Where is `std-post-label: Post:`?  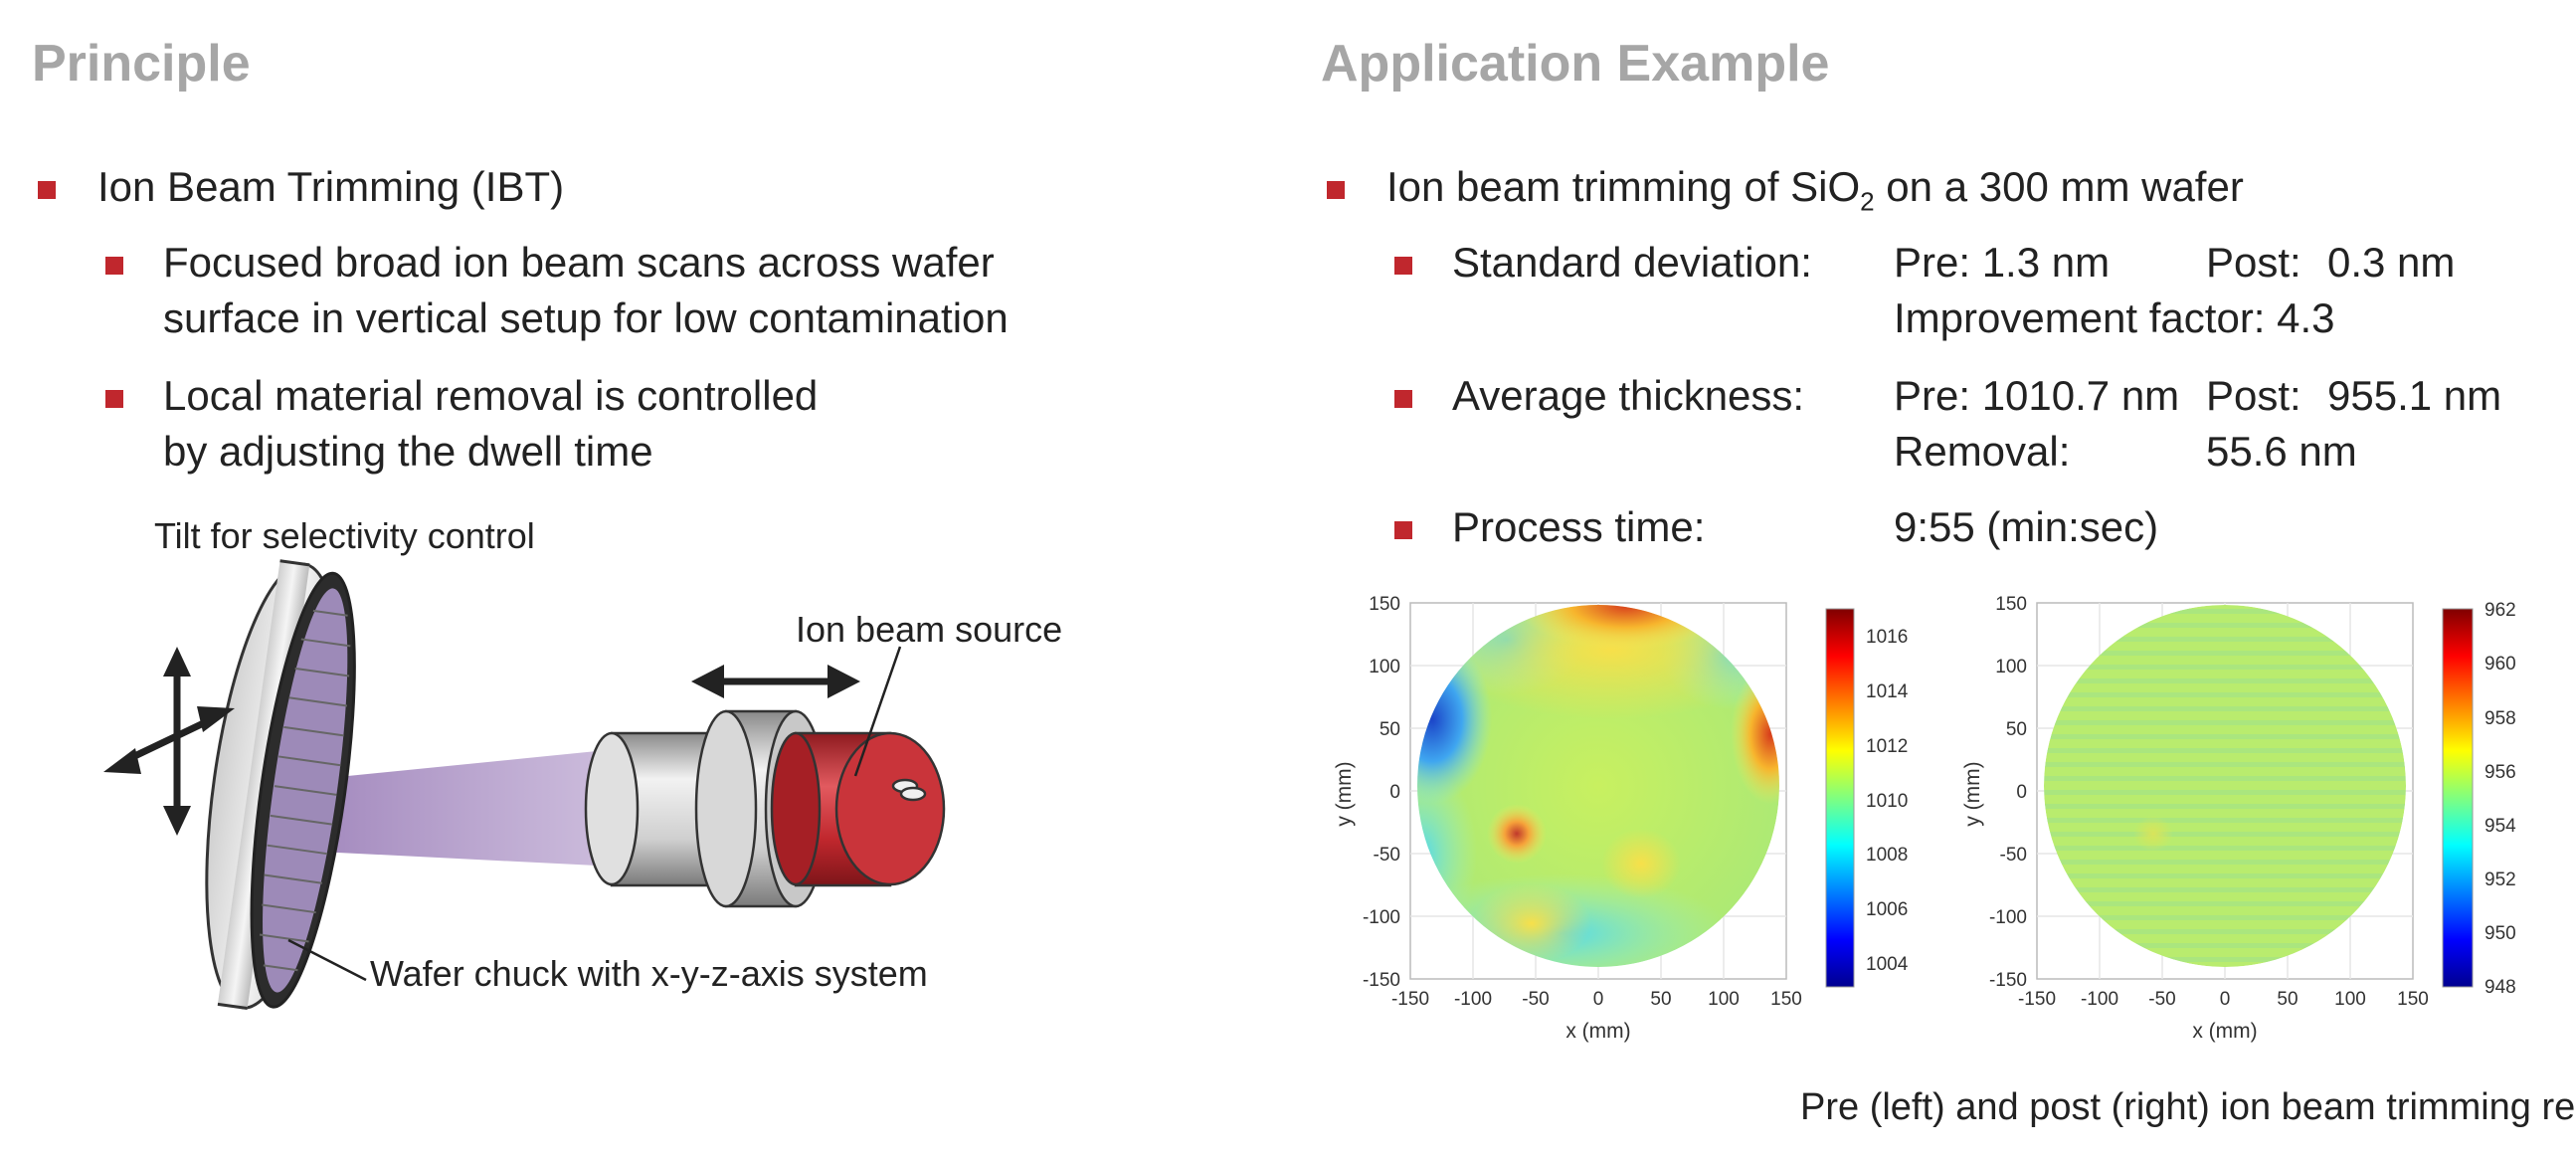 std-post-label: Post: is located at coordinates (2253, 262).